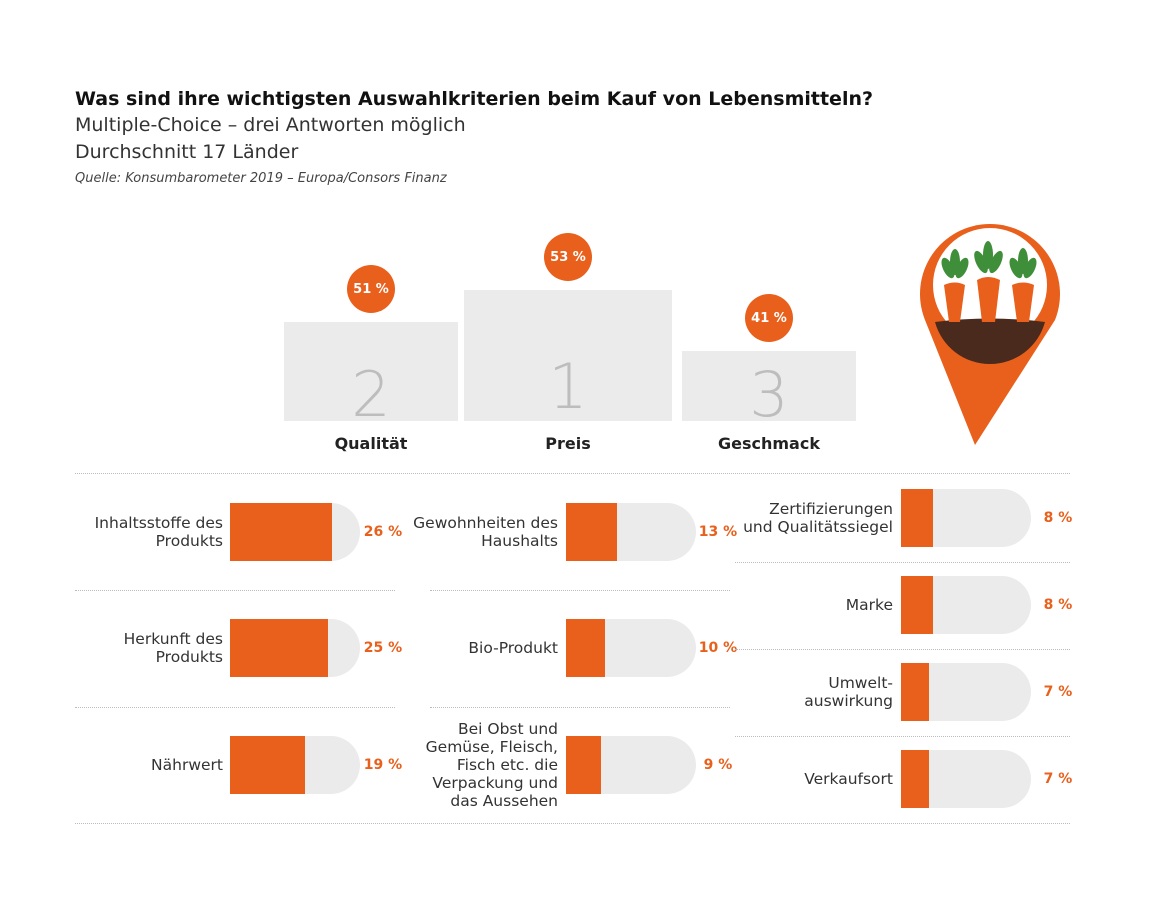  Describe the element at coordinates (989, 299) in the screenshot. I see `carrots` at that location.